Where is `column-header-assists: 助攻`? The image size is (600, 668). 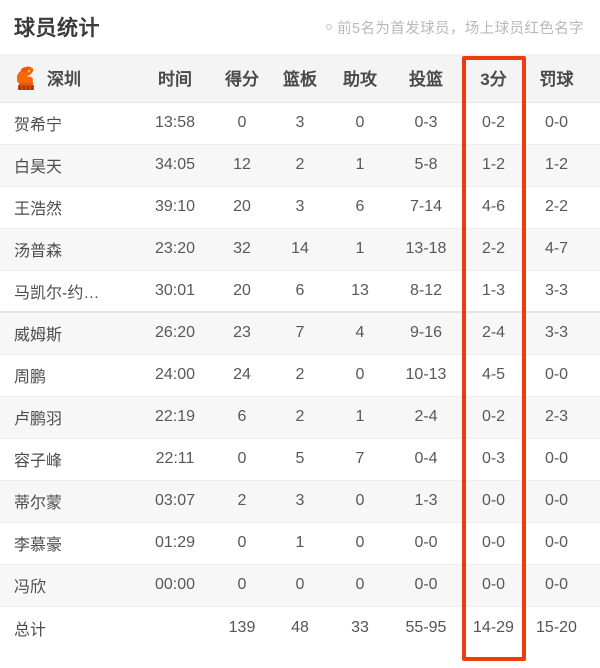
column-header-assists: 助攻 is located at coordinates (360, 78).